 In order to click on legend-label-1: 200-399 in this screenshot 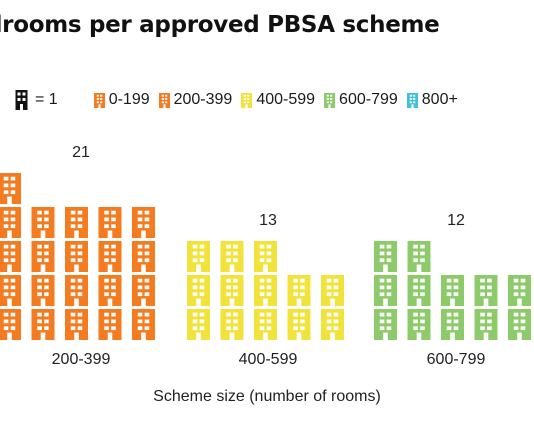, I will do `click(203, 99)`.